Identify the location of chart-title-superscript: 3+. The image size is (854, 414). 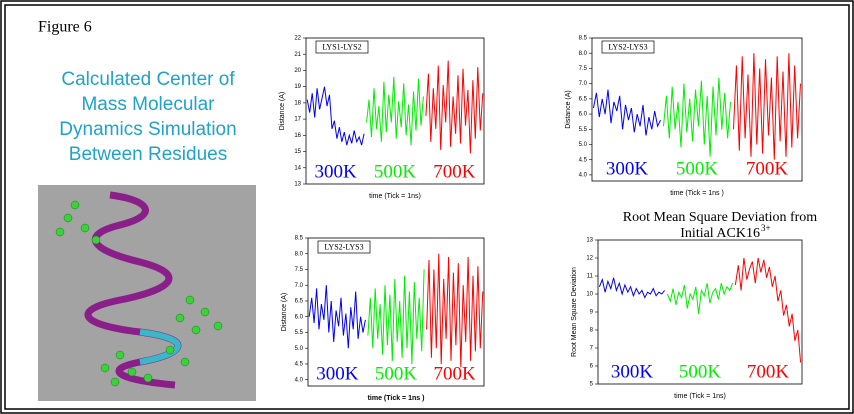
(766, 228).